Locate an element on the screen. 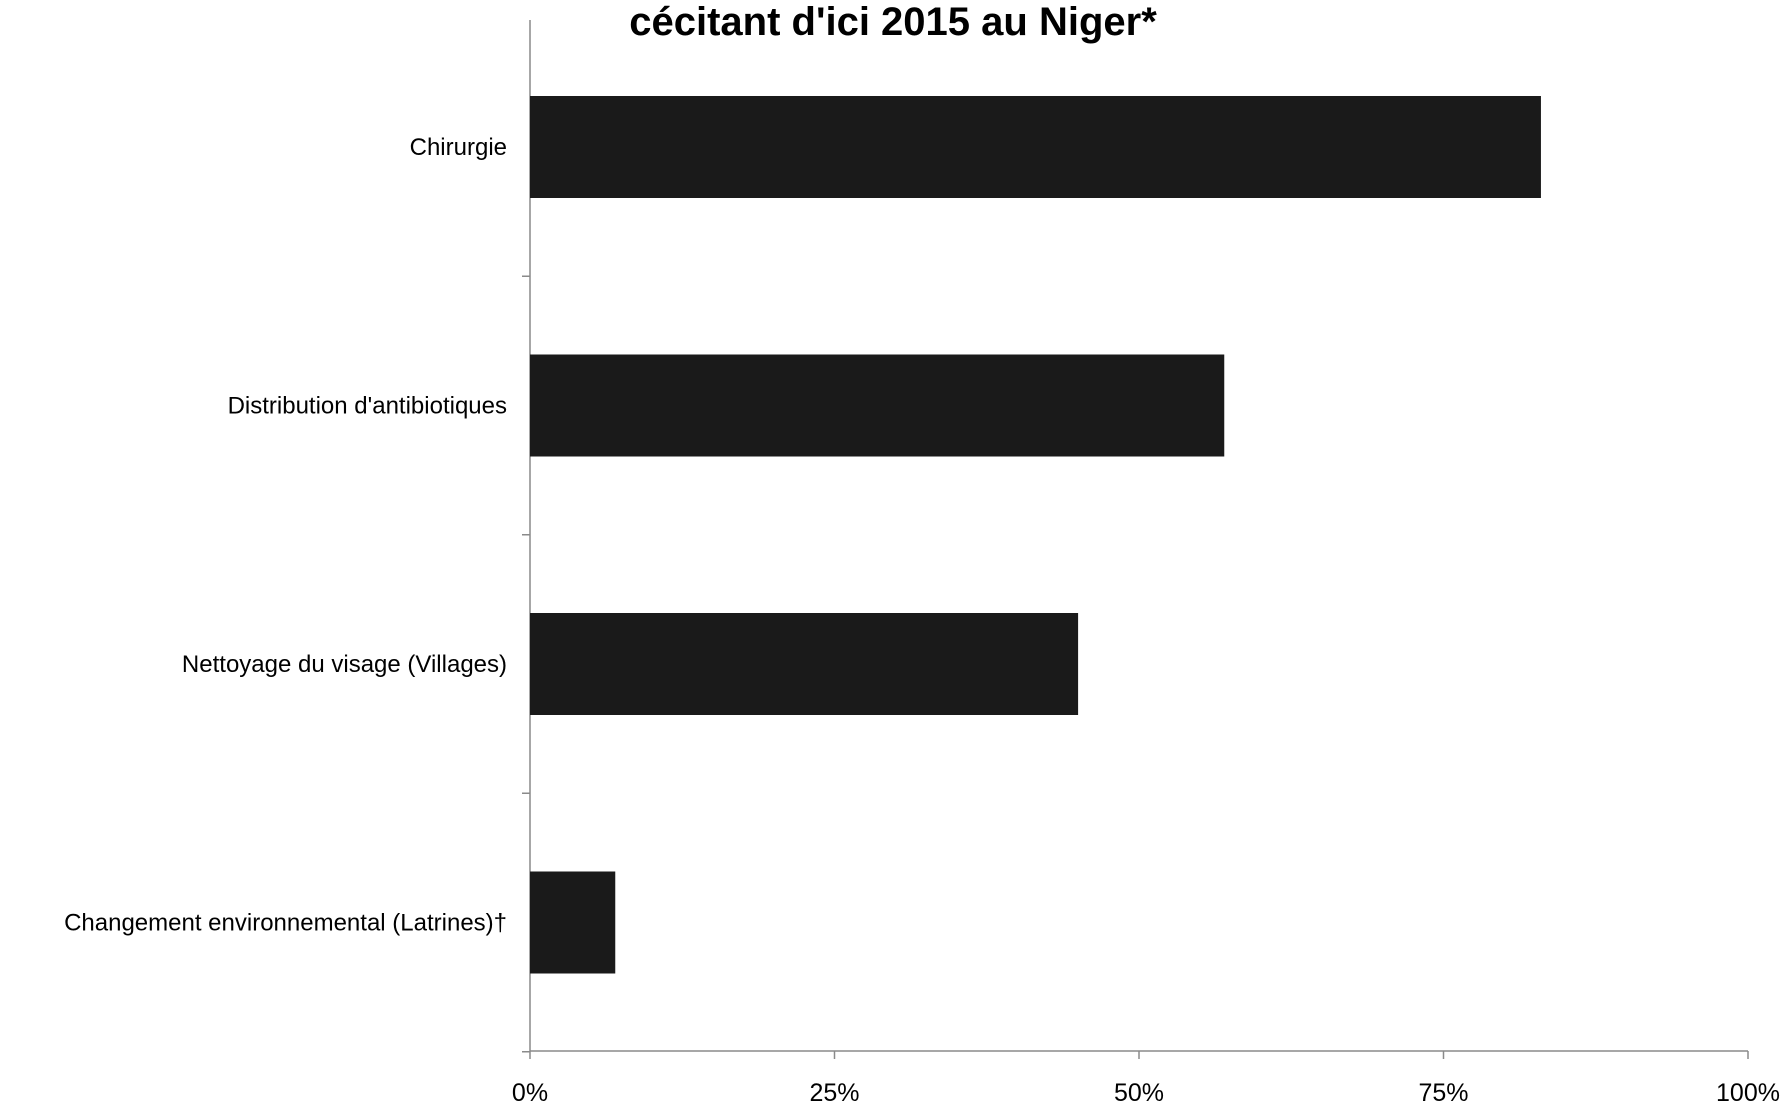 This screenshot has height=1109, width=1786. category-label: Chirurgie is located at coordinates (458, 147).